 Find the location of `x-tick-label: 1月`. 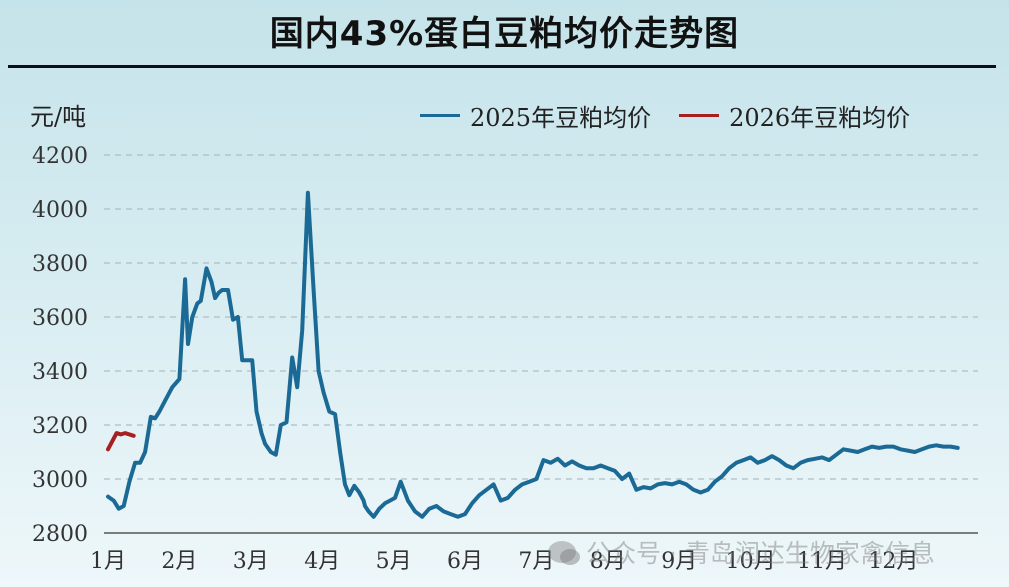

x-tick-label: 1月 is located at coordinates (108, 561).